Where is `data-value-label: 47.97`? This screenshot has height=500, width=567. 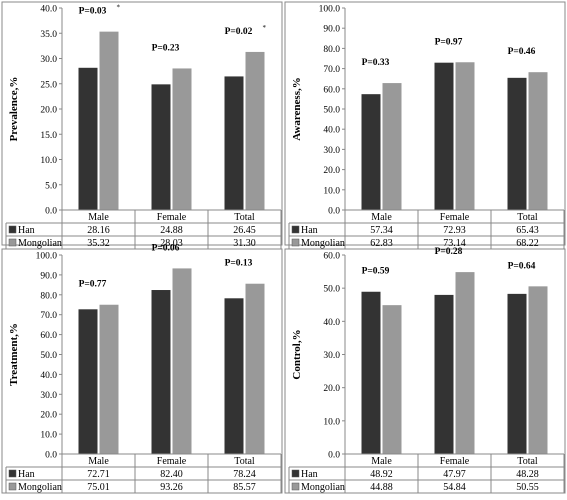 data-value-label: 47.97 is located at coordinates (454, 474).